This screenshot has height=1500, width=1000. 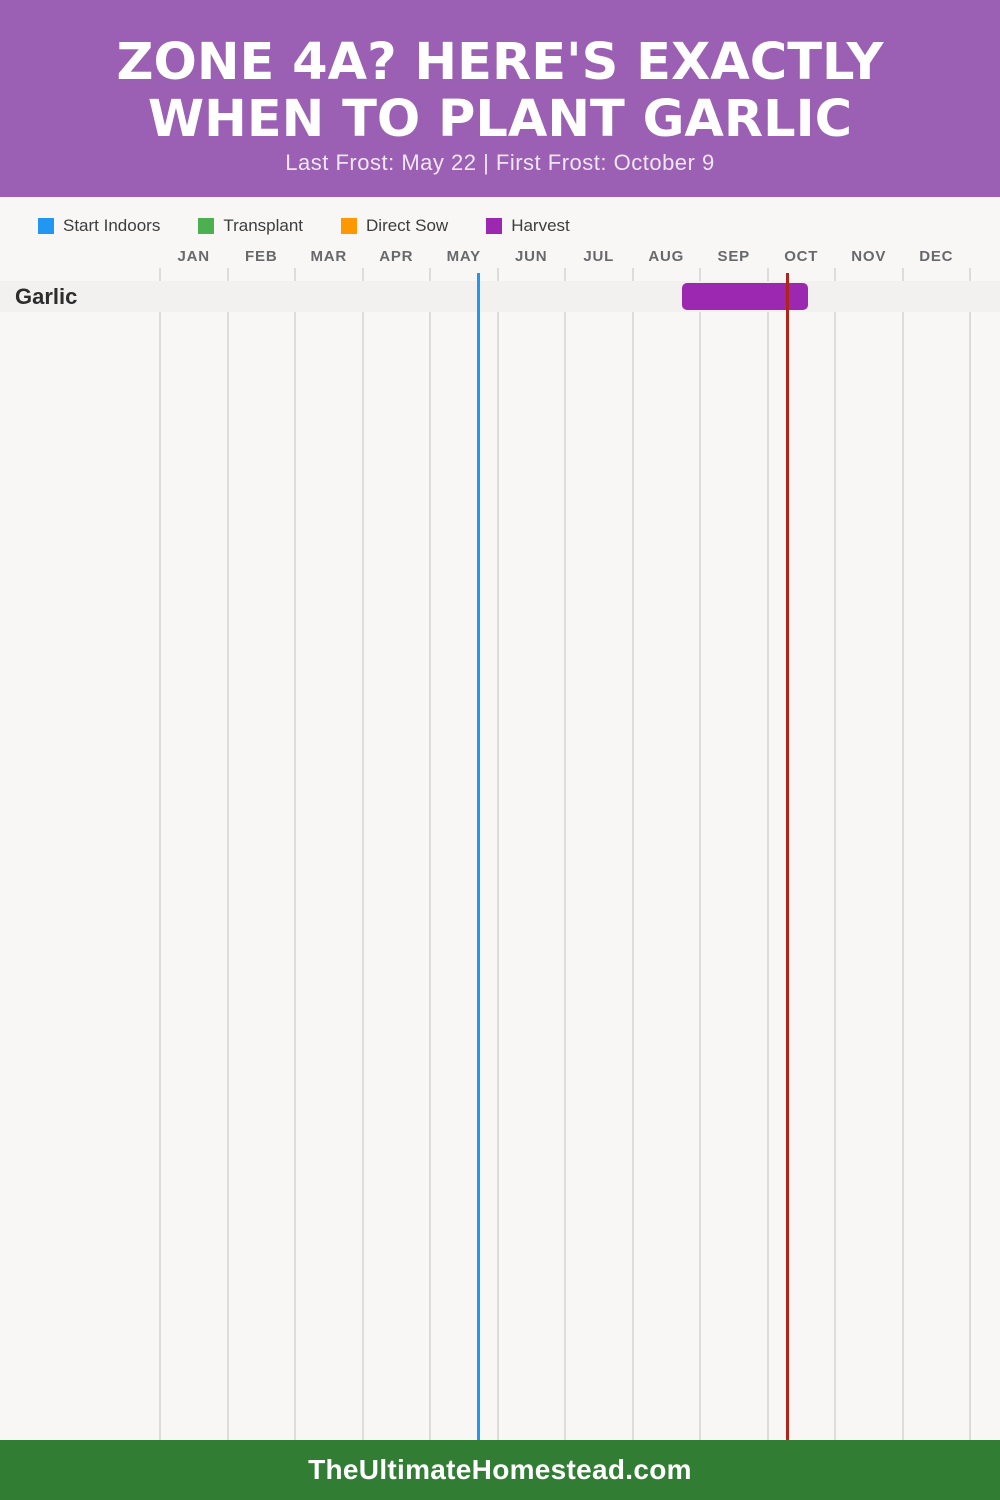 I want to click on month-label-nov: NOV, so click(x=869, y=256).